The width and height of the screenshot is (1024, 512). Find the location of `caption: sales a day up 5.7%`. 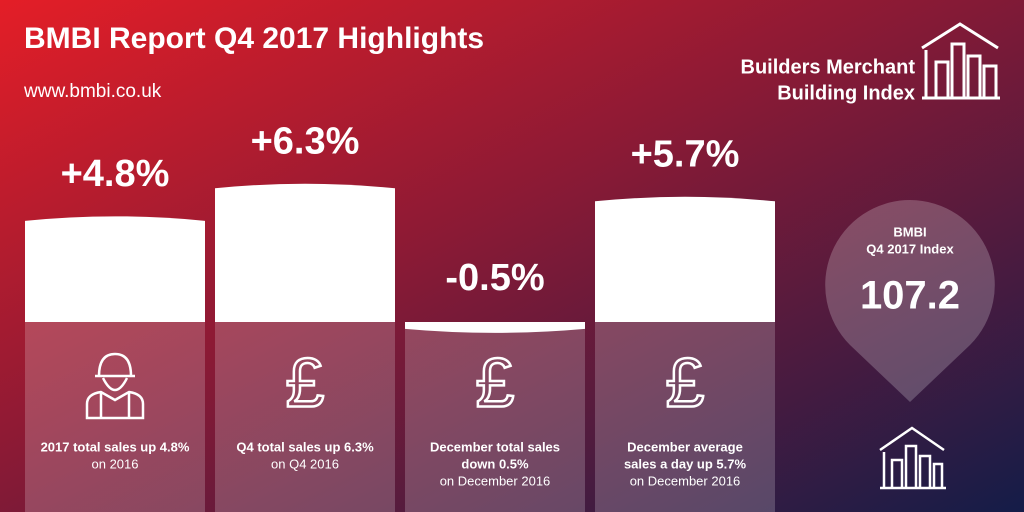

caption: sales a day up 5.7% is located at coordinates (685, 463).